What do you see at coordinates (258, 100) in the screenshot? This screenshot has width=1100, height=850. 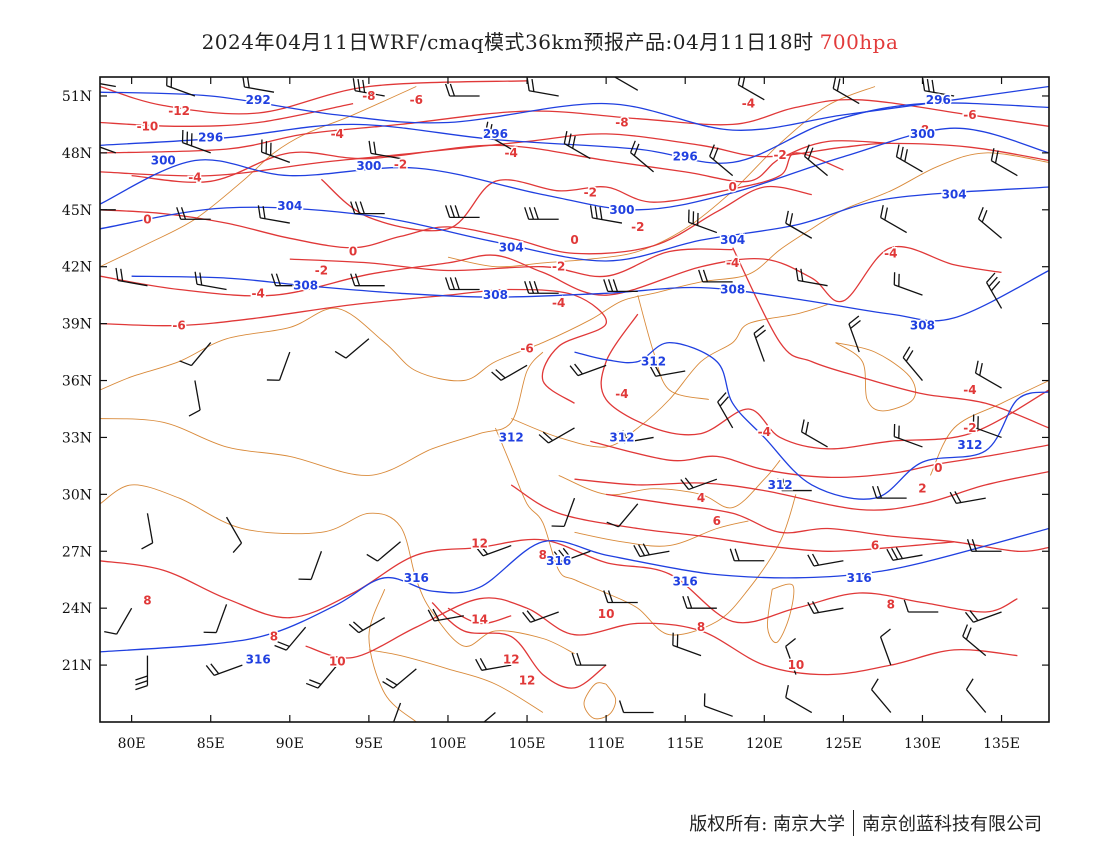 I see `height-contour-label: 292` at bounding box center [258, 100].